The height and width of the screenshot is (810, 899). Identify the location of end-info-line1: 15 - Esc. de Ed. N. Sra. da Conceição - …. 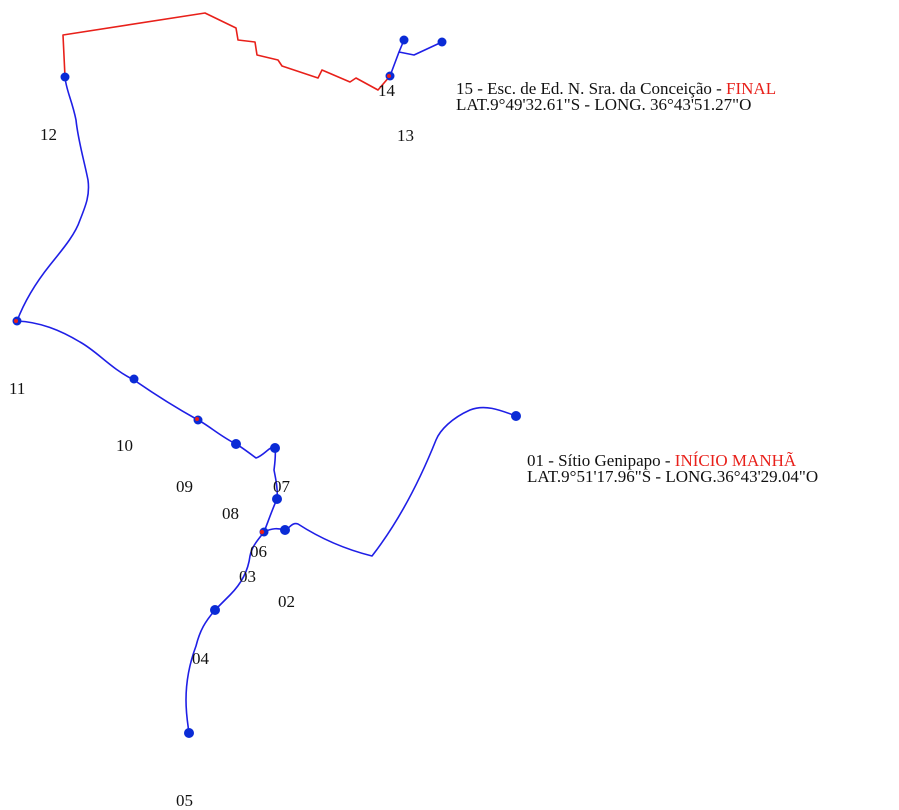
(616, 88).